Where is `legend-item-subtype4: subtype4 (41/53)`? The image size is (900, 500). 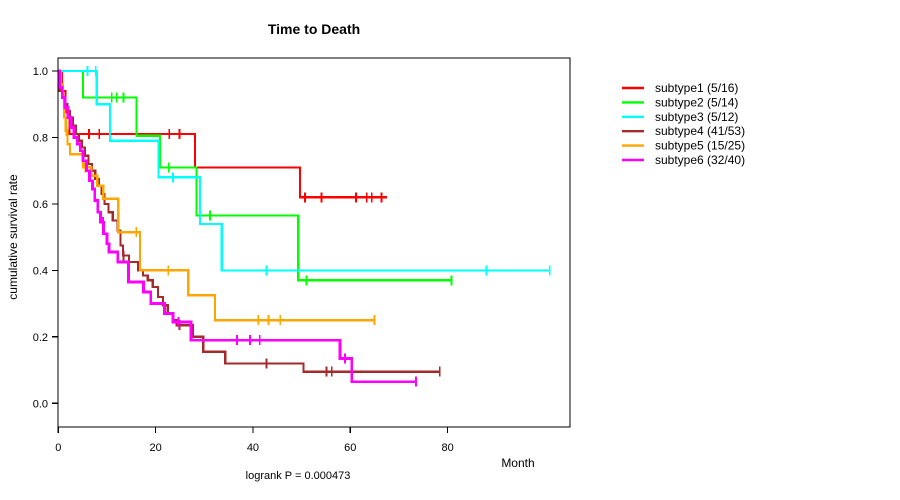
legend-item-subtype4: subtype4 (41/53) is located at coordinates (683, 131).